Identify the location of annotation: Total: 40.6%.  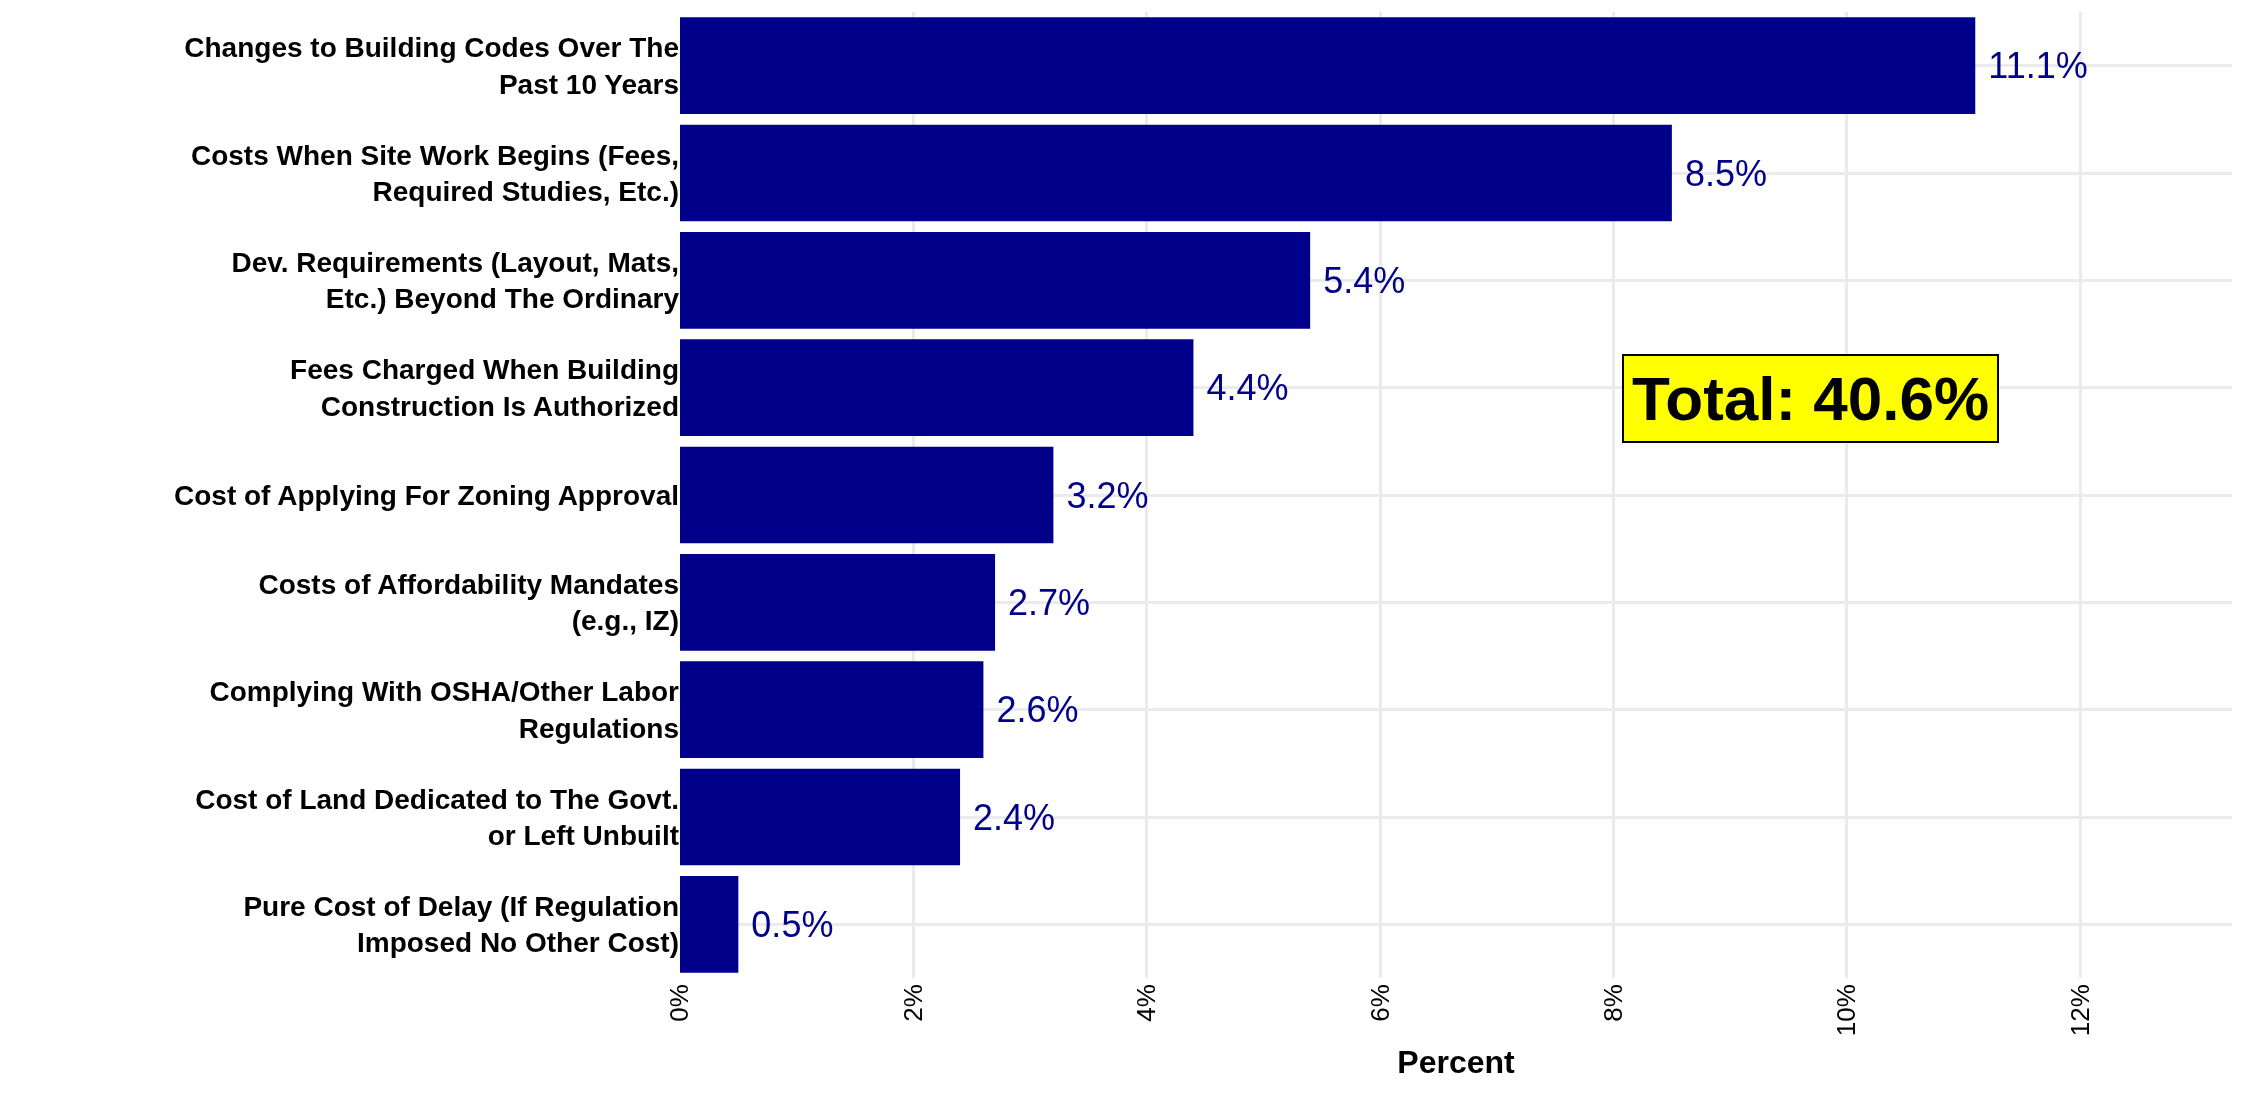
(1811, 398).